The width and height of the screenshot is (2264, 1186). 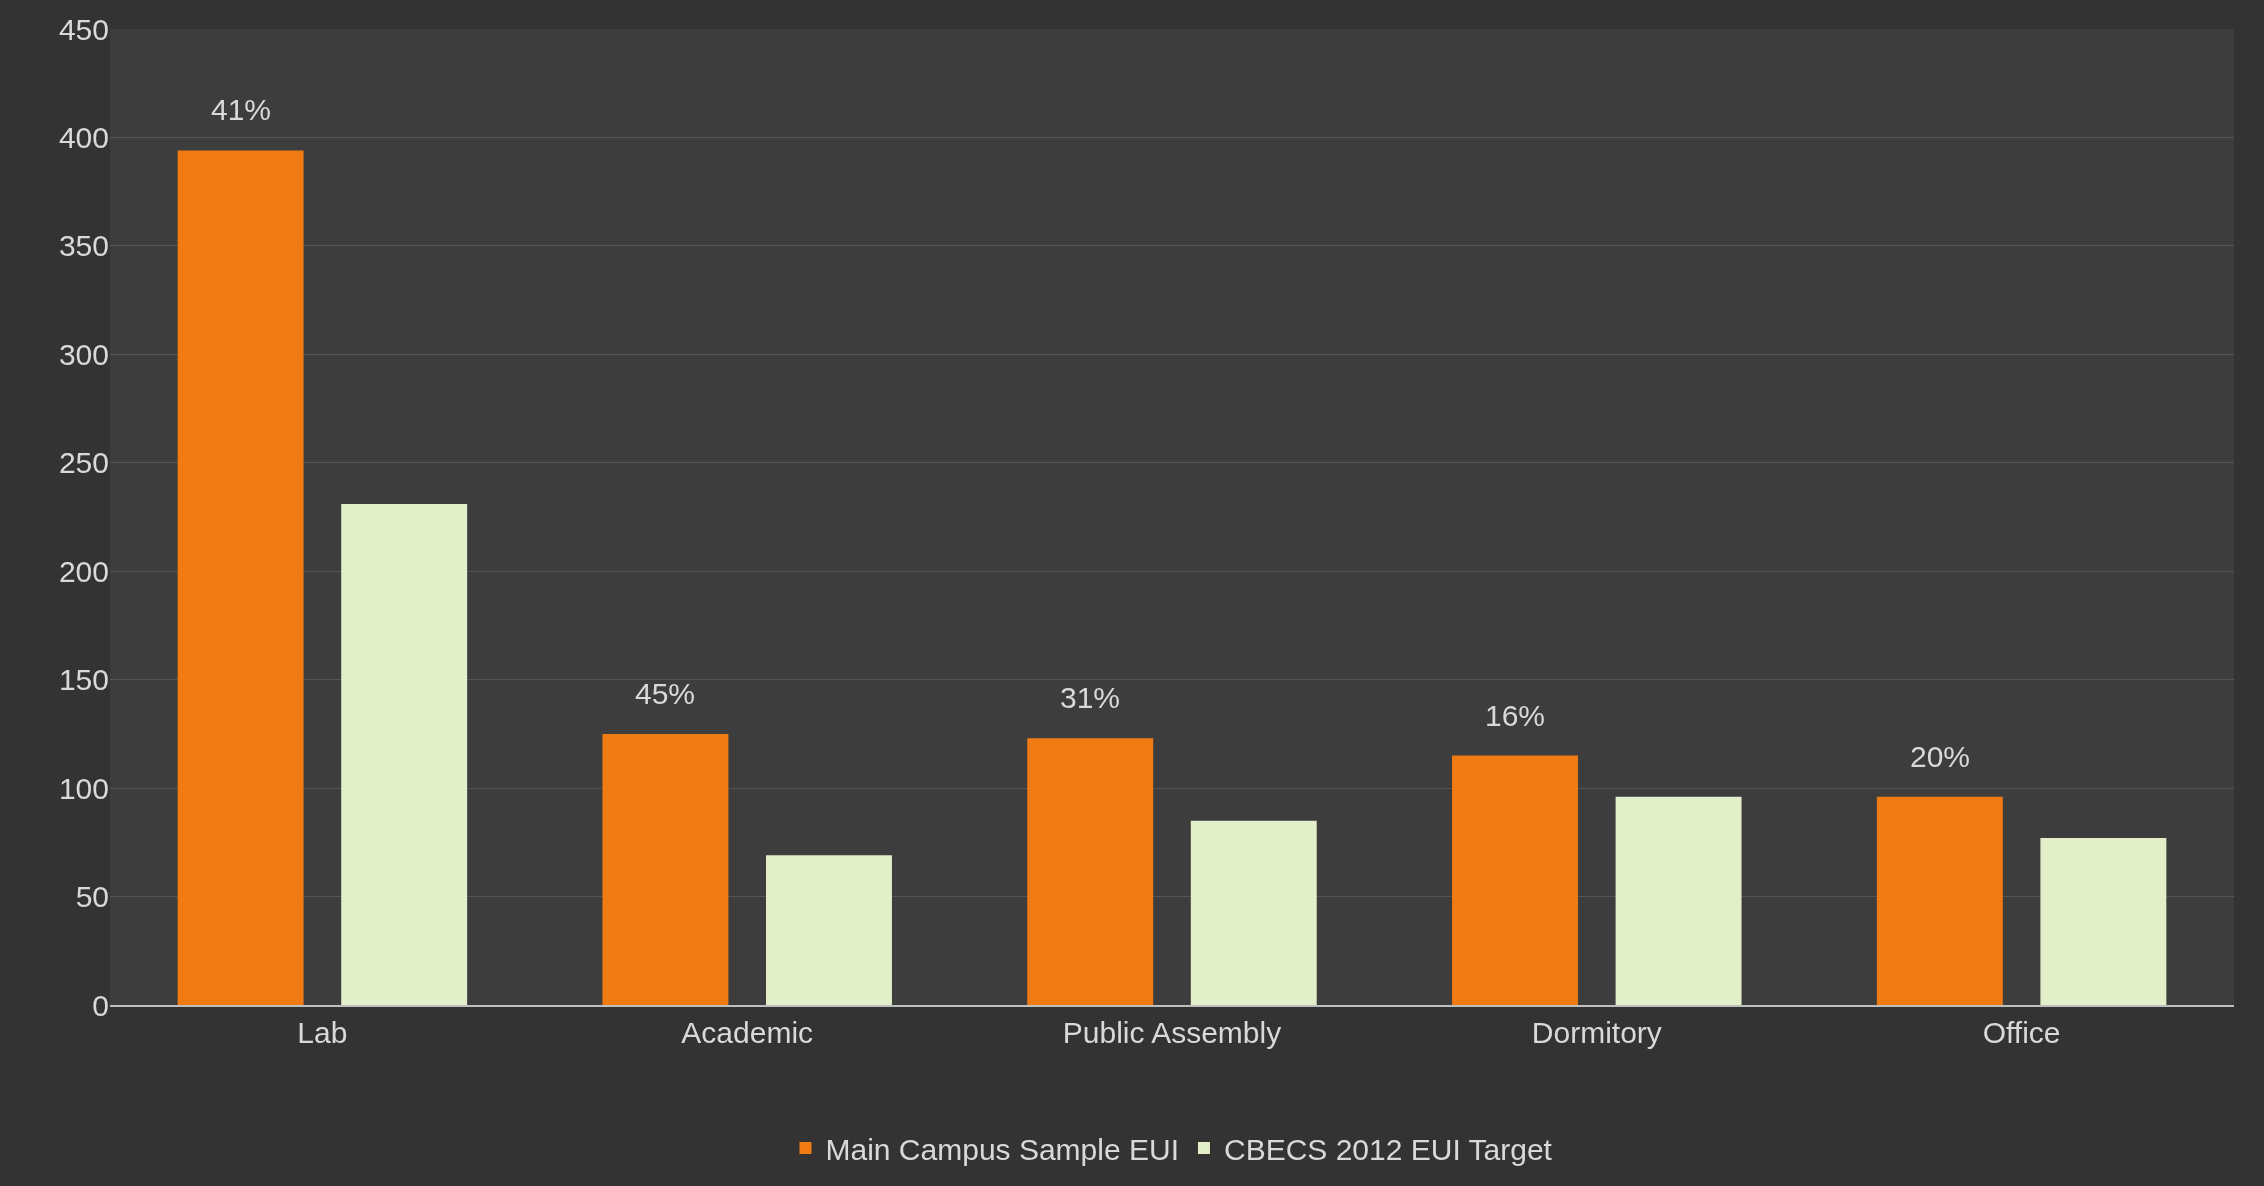 What do you see at coordinates (1515, 715) in the screenshot?
I see `annotation: 16%` at bounding box center [1515, 715].